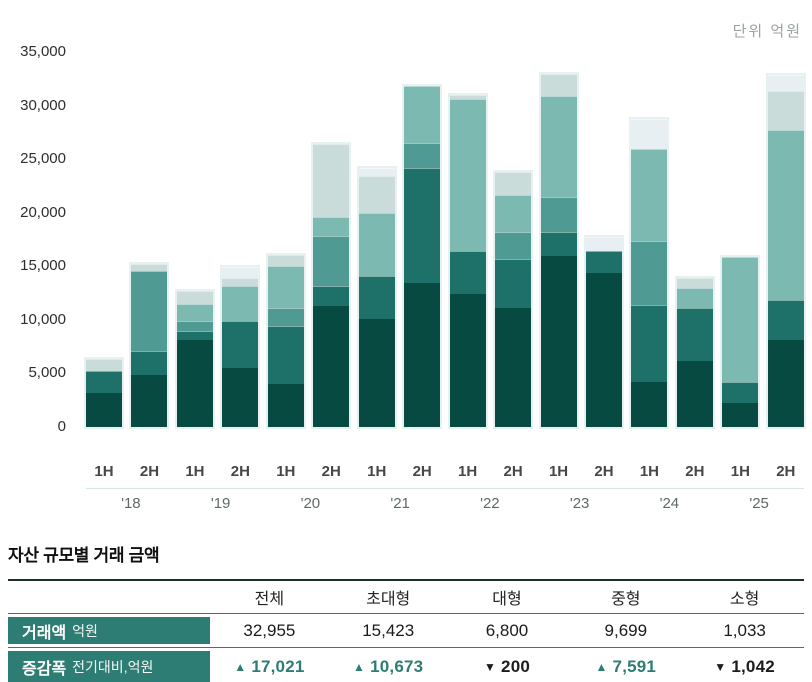 Image resolution: width=812 pixels, height=682 pixels. What do you see at coordinates (753, 666) in the screenshot?
I see `change-value-4: 1,042` at bounding box center [753, 666].